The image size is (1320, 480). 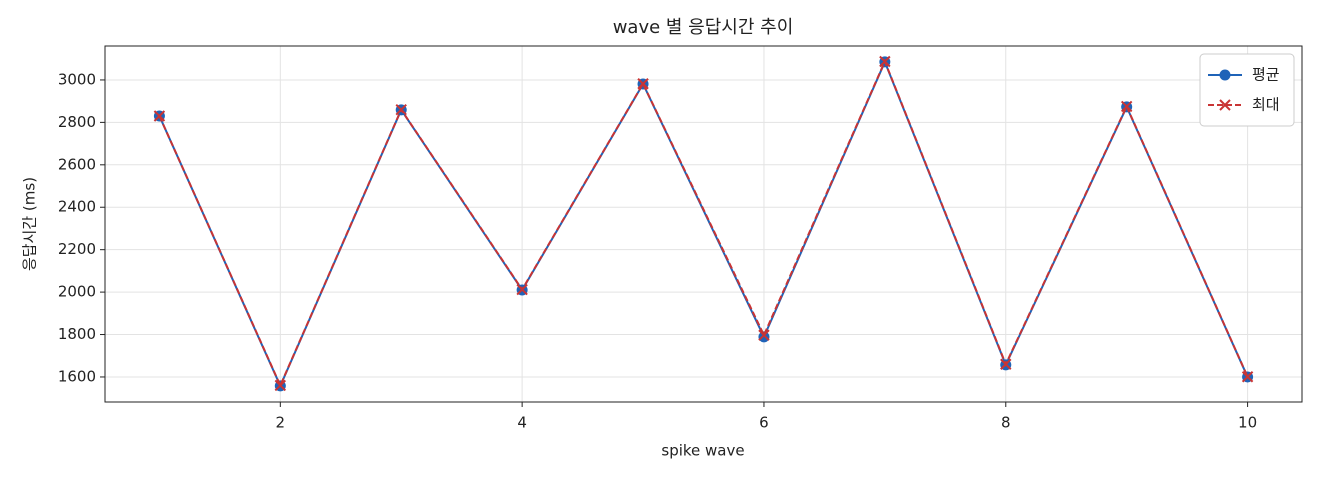 I want to click on y-tick-label: 2600, so click(x=77, y=164).